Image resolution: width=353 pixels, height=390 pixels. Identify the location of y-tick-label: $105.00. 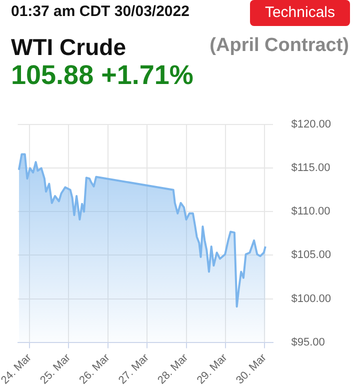
(311, 255).